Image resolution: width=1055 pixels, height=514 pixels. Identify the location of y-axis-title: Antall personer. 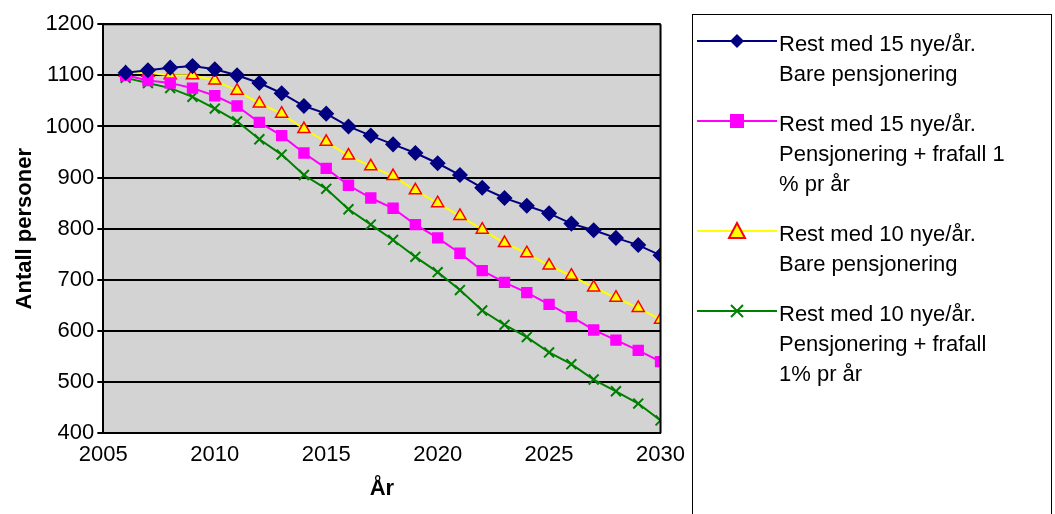
(24, 228).